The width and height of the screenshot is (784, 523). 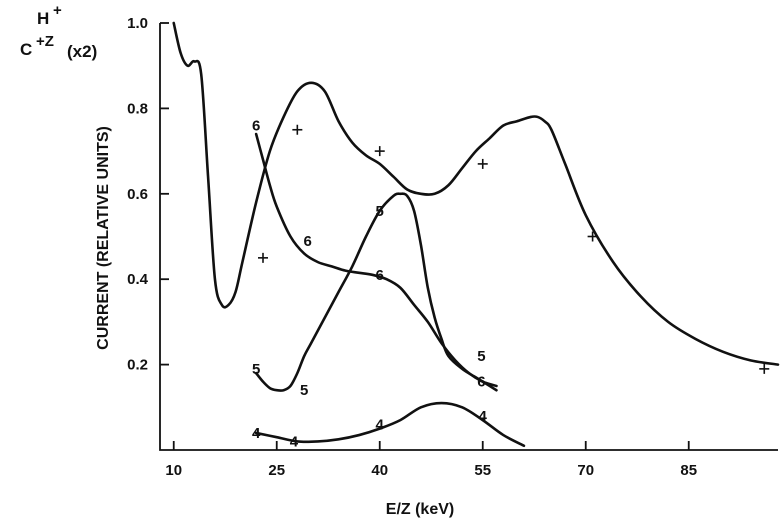 What do you see at coordinates (688, 470) in the screenshot?
I see `x-tick-label: 85` at bounding box center [688, 470].